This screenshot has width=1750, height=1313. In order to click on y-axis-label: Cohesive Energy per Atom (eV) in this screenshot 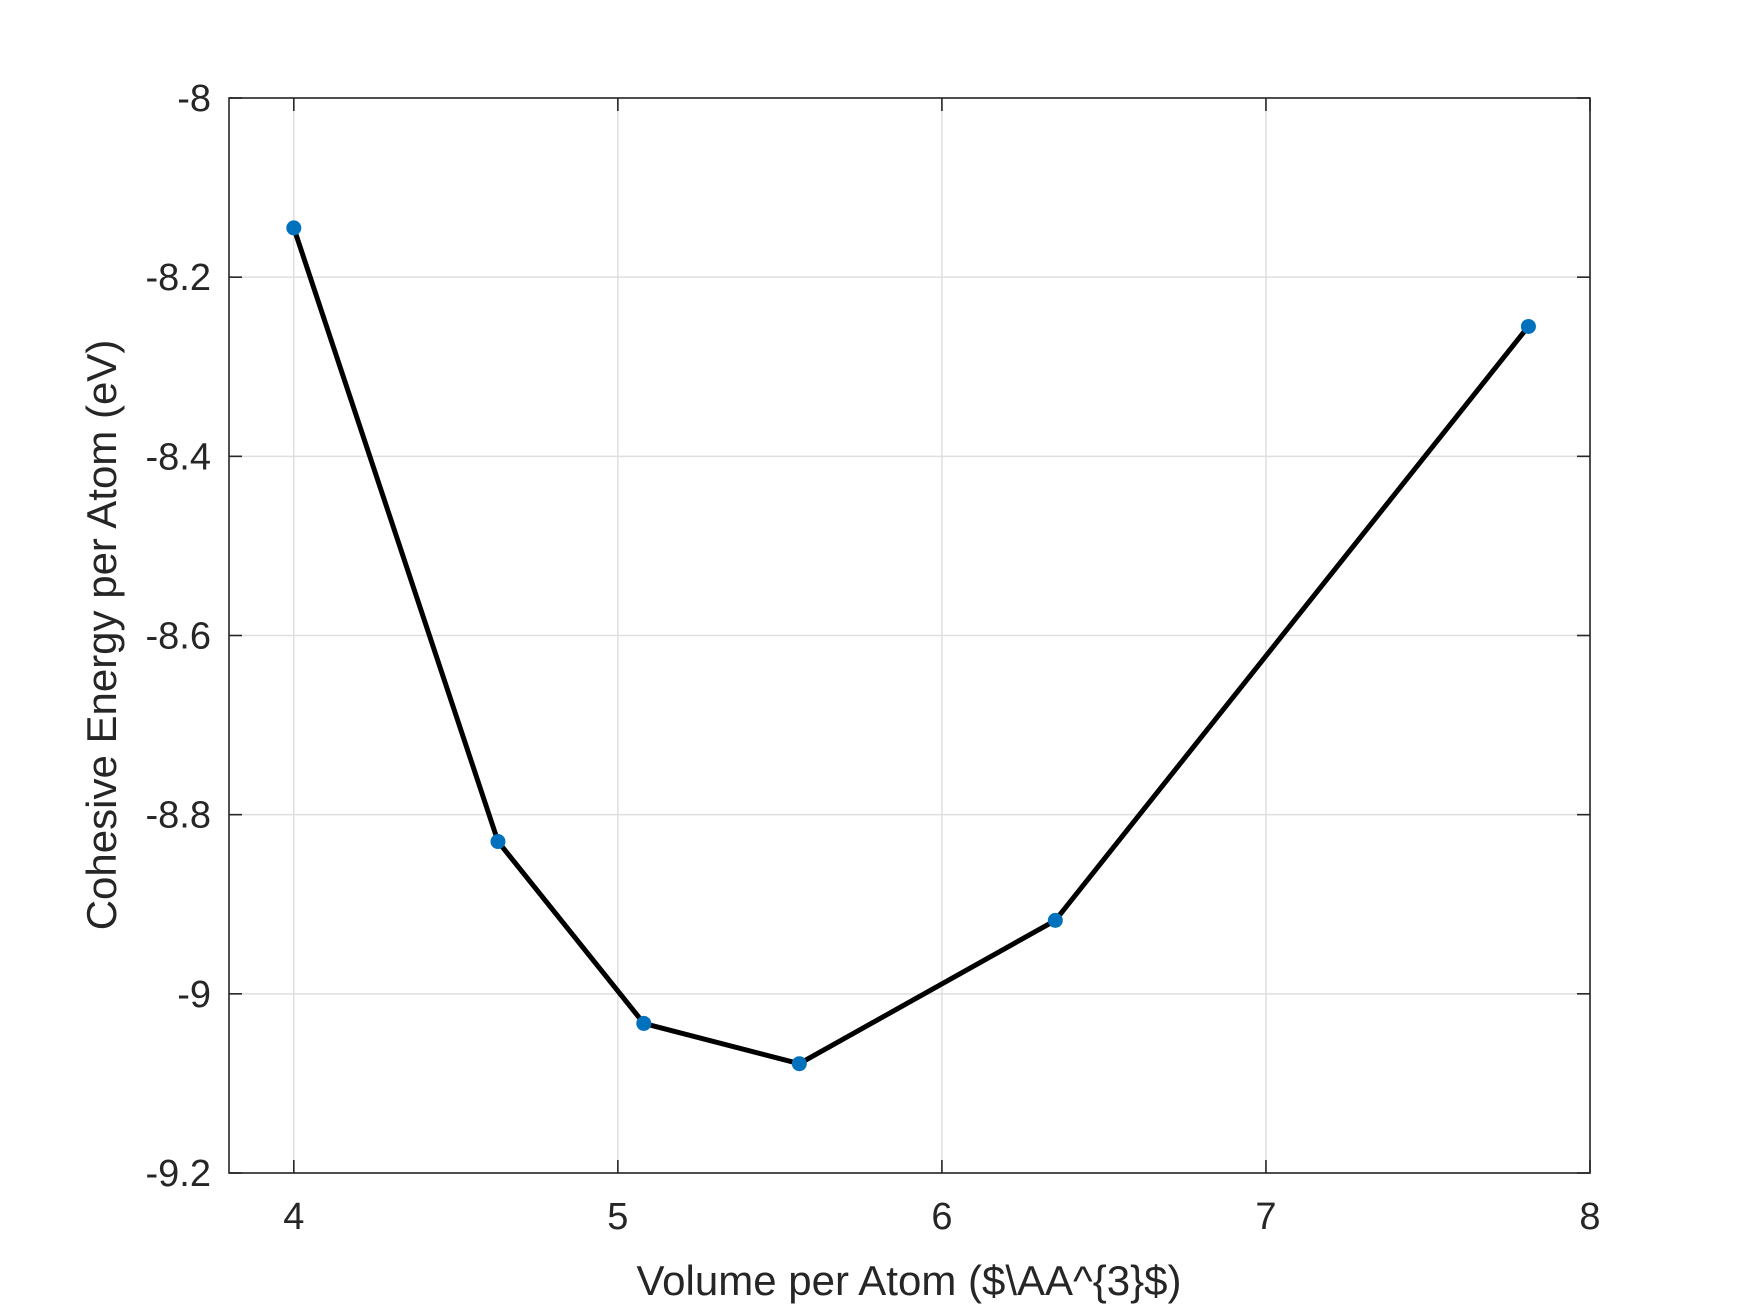, I will do `click(101, 635)`.